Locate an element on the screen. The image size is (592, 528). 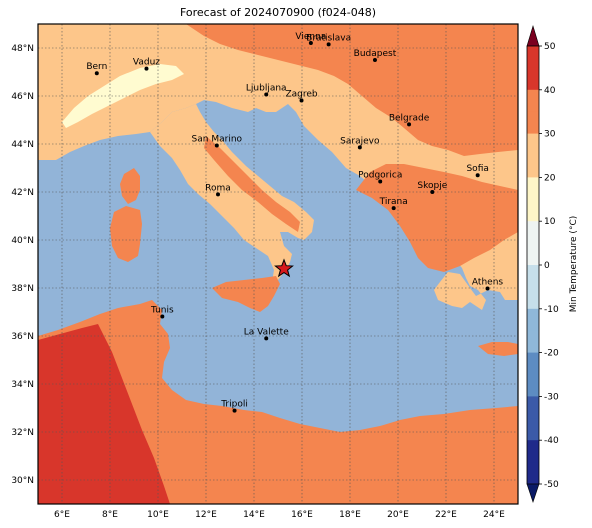
land-sicily is located at coordinates (246, 294).